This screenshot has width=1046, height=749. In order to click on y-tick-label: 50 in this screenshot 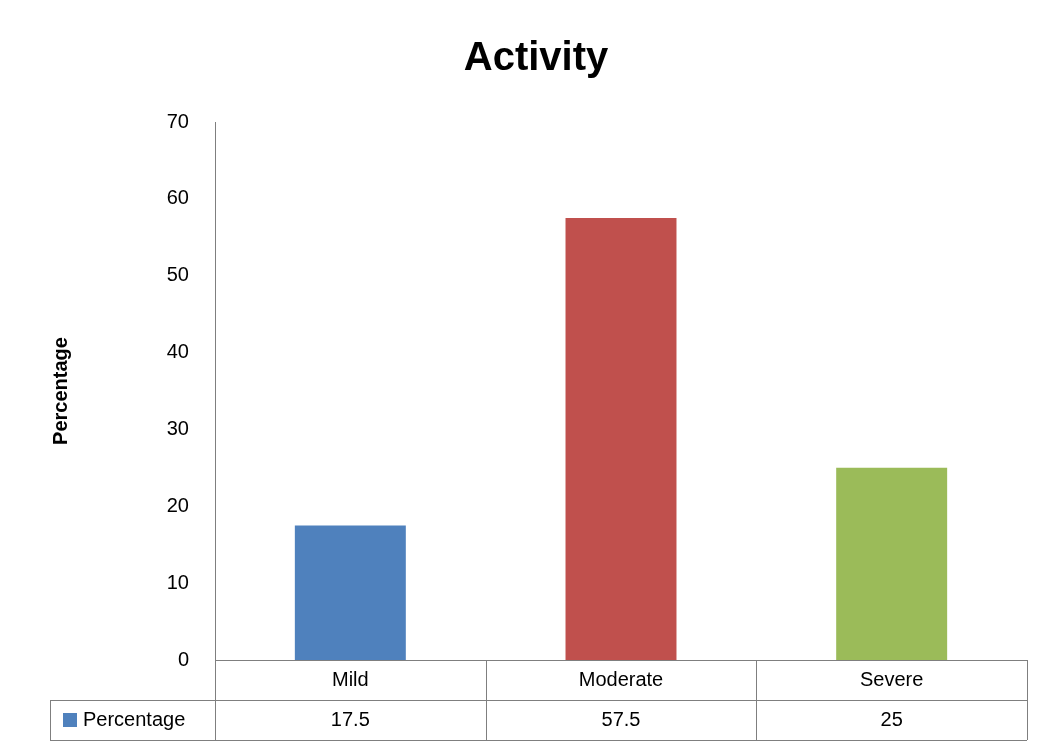, I will do `click(177, 274)`.